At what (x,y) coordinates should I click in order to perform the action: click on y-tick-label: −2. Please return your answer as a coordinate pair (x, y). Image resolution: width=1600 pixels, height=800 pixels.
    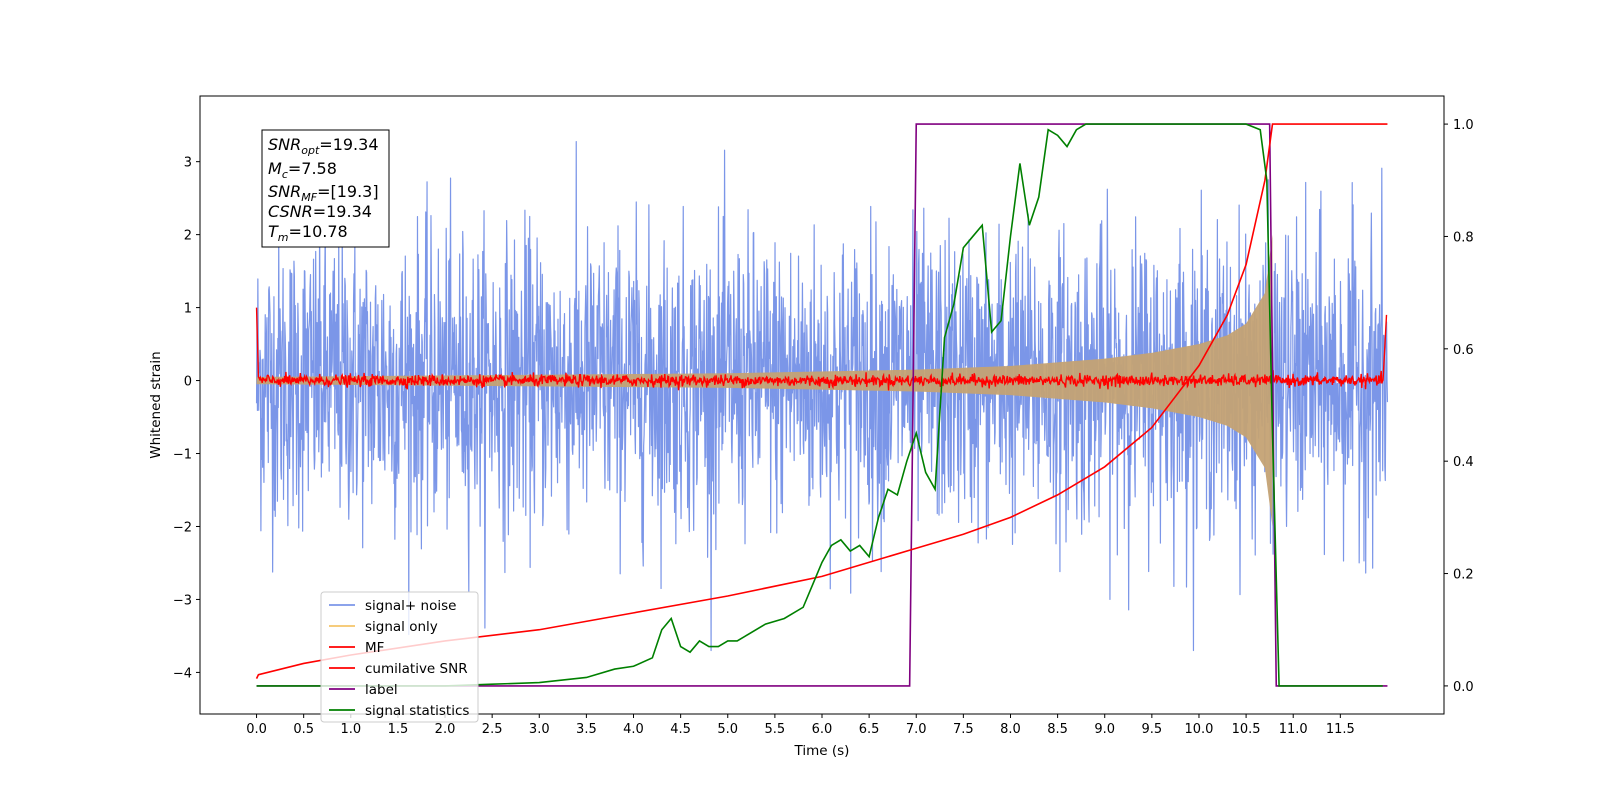
    Looking at the image, I should click on (182, 527).